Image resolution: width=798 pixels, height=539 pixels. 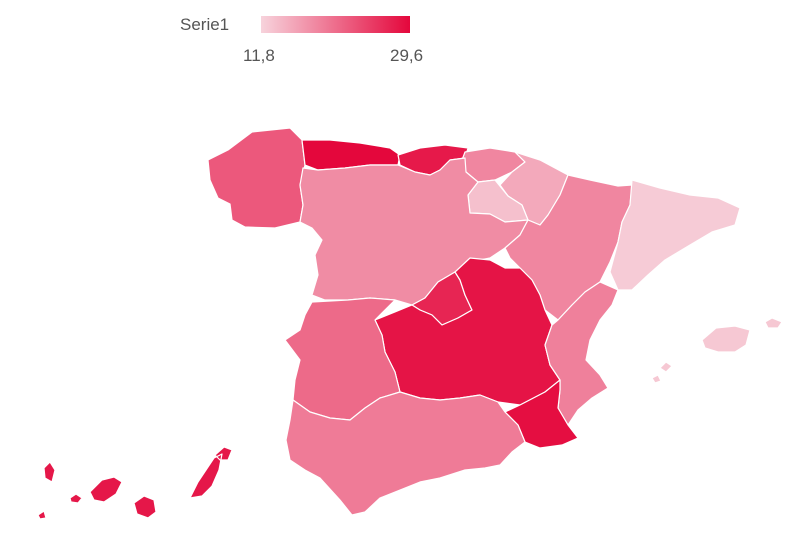 What do you see at coordinates (259, 55) in the screenshot?
I see `legend-min-label: 11,8` at bounding box center [259, 55].